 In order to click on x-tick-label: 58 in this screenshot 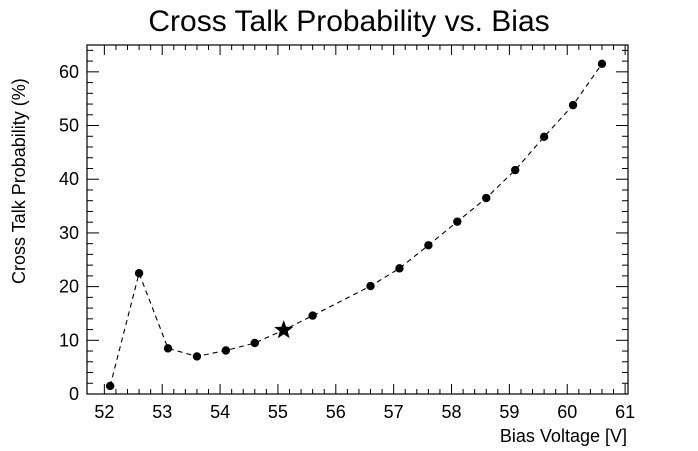, I will do `click(452, 412)`.